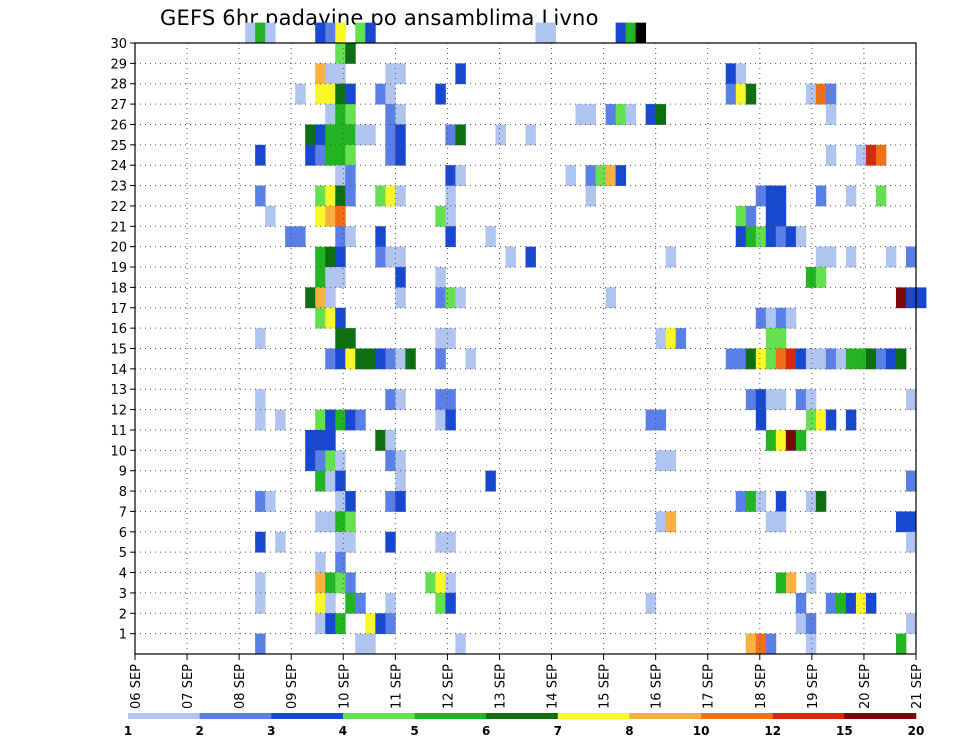 Image resolution: width=960 pixels, height=742 pixels. I want to click on x-tick-label: 10 SEP, so click(344, 686).